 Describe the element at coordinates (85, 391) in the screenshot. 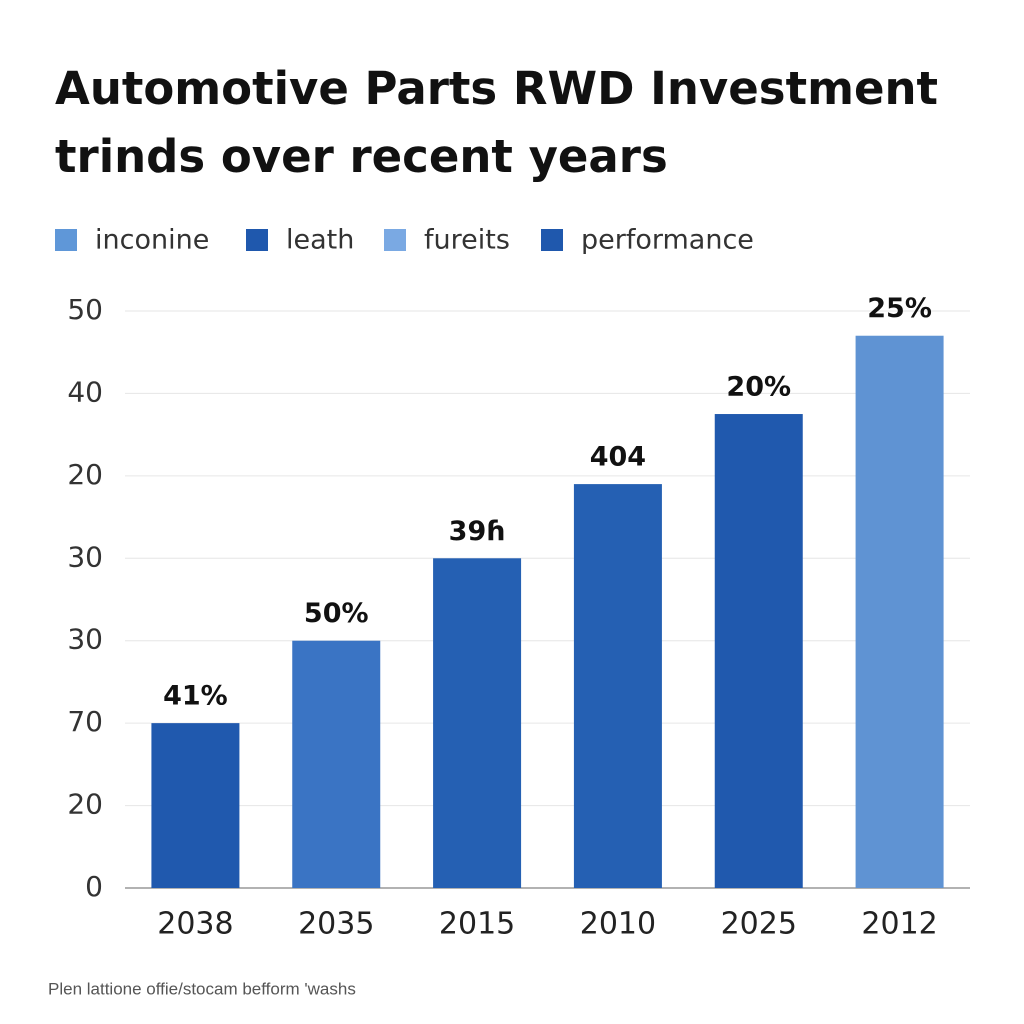

I see `y-tick-label: 40` at that location.